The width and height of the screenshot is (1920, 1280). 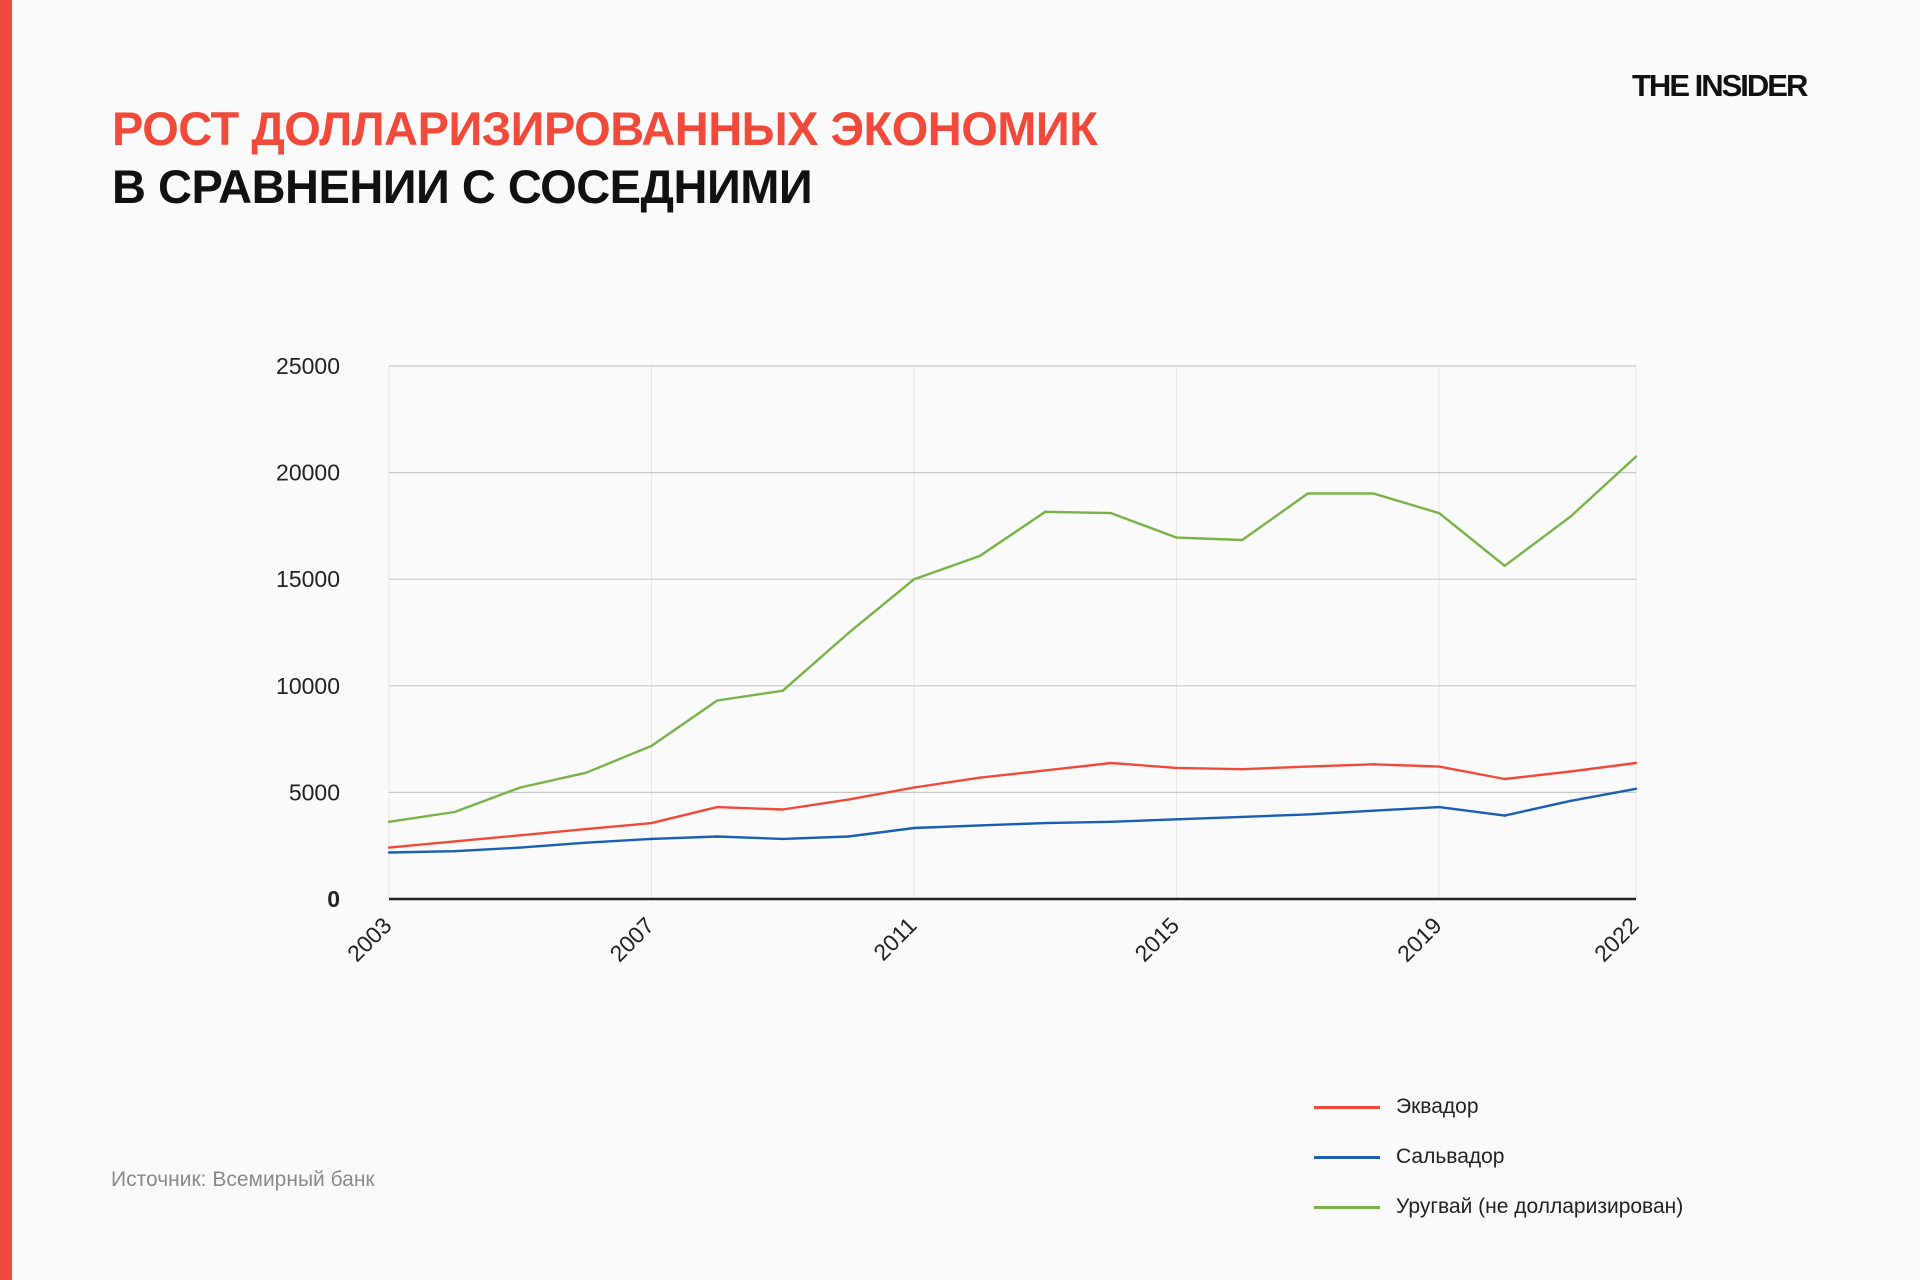 I want to click on title-line-2: В СРАВНЕНИИ С СОСЕДНИМИ, so click(x=462, y=186).